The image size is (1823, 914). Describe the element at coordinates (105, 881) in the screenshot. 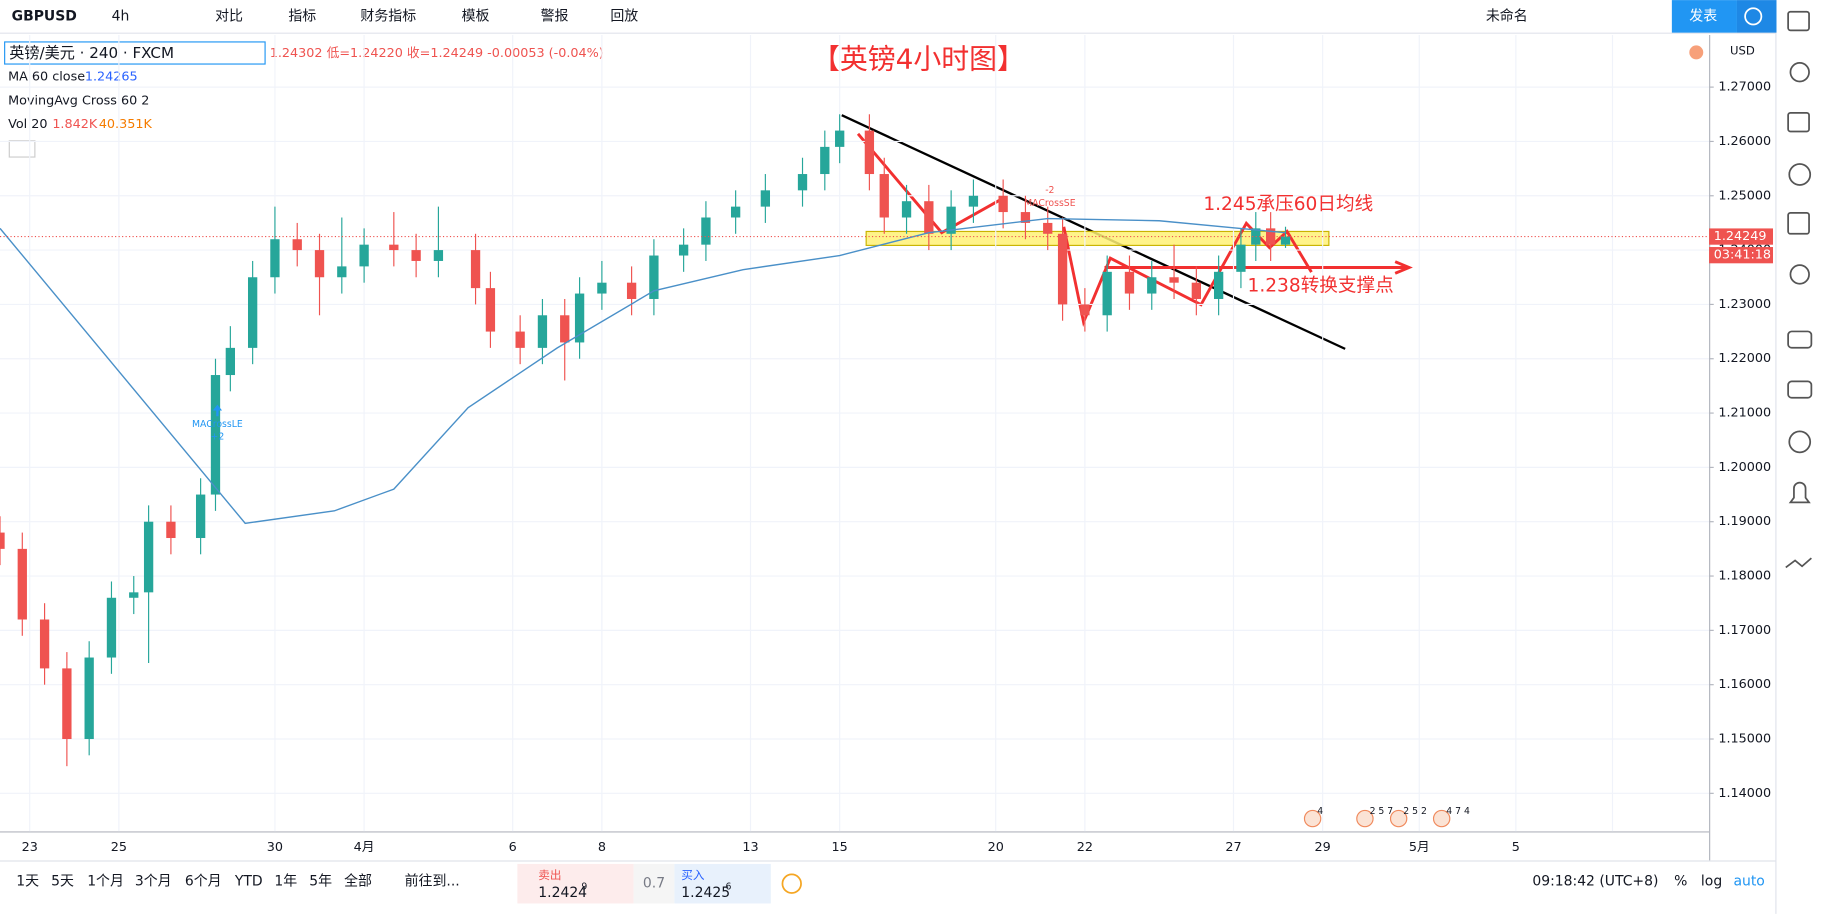

I see `range-button: 1个月` at that location.